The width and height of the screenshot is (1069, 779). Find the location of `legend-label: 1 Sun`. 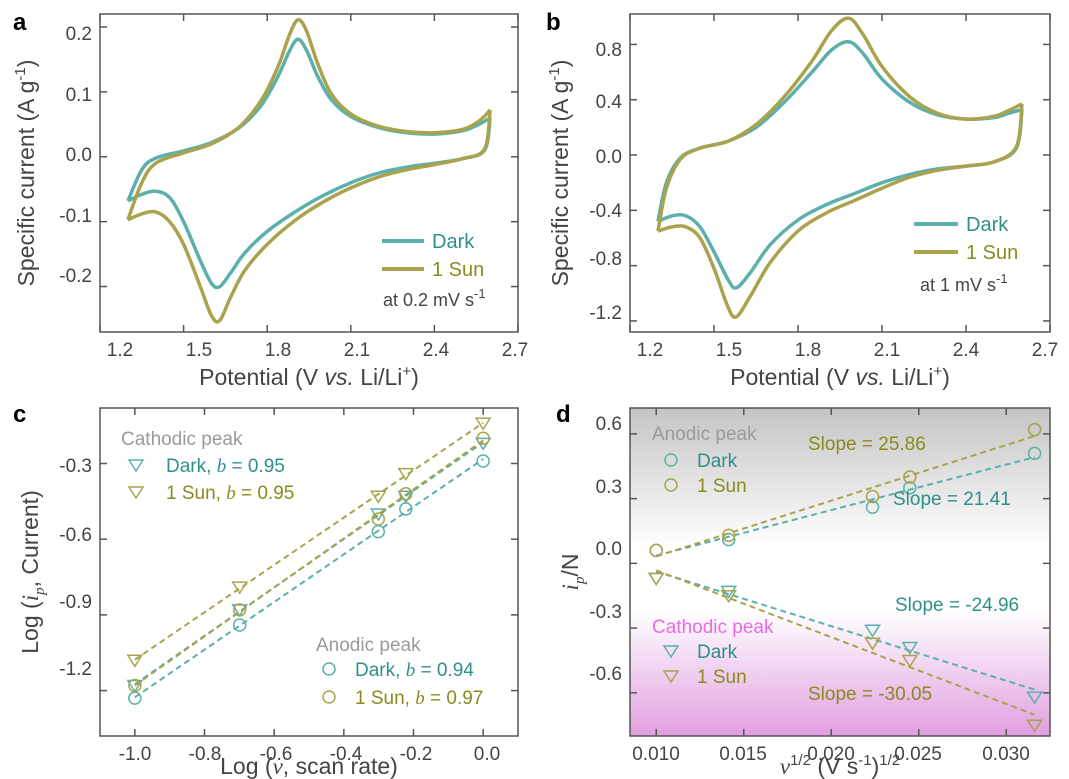

legend-label: 1 Sun is located at coordinates (722, 486).